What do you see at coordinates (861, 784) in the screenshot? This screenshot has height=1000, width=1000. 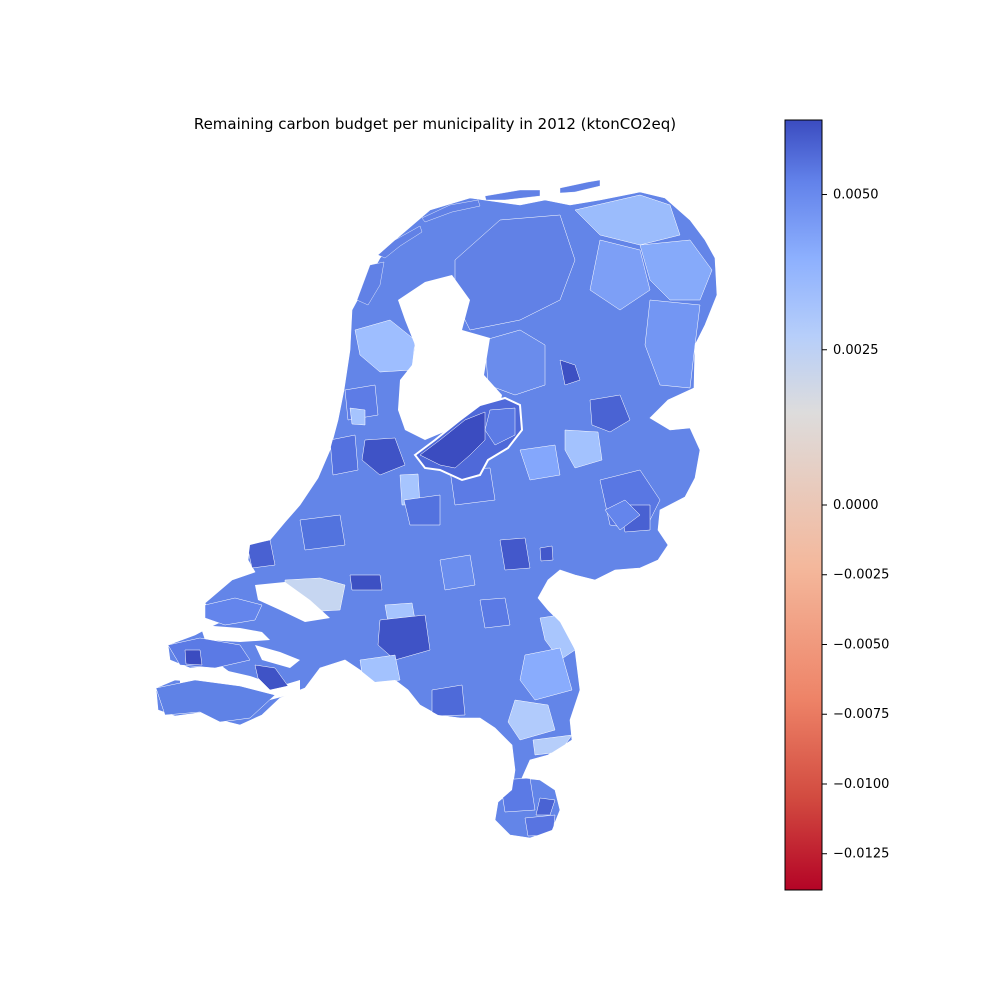 I see `colorbar-tick-label: −0.0100` at bounding box center [861, 784].